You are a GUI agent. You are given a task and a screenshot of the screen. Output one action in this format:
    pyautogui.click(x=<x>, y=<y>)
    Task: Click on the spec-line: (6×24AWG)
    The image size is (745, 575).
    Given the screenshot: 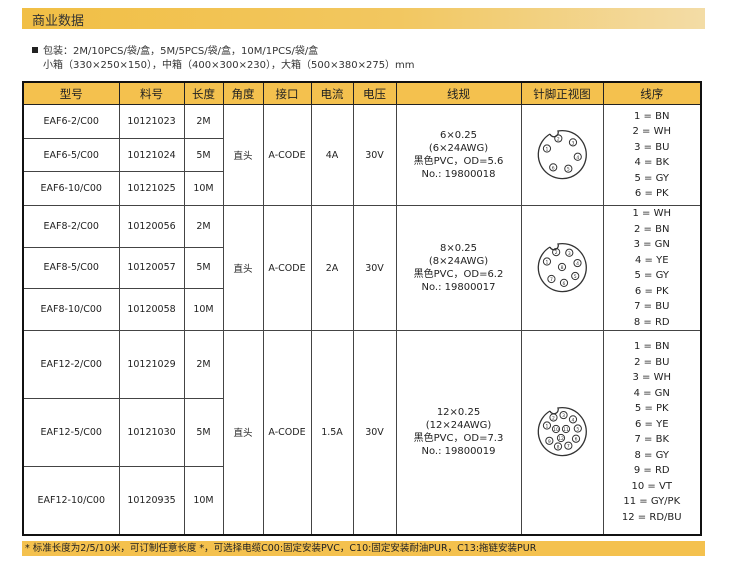 What is the action you would take?
    pyautogui.click(x=458, y=148)
    